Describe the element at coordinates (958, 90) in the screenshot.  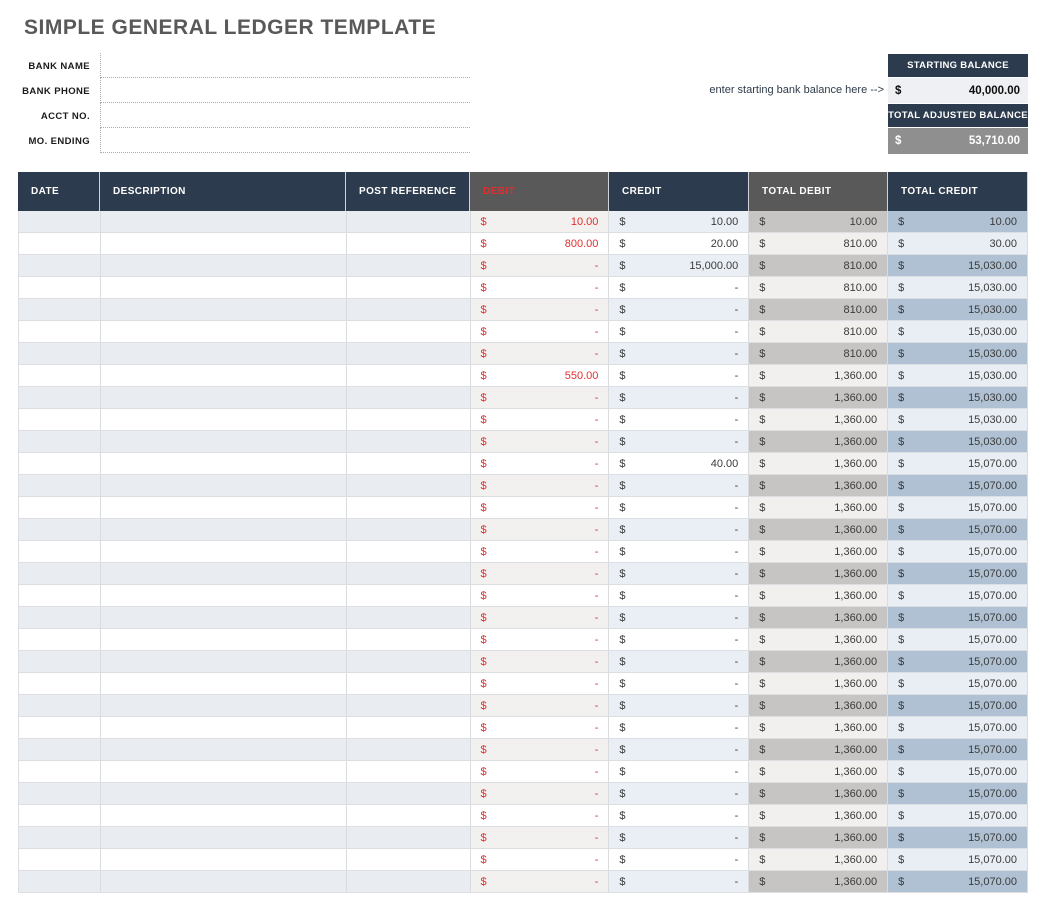
I see `starting-balance-cell: $ 40,000.00` at that location.